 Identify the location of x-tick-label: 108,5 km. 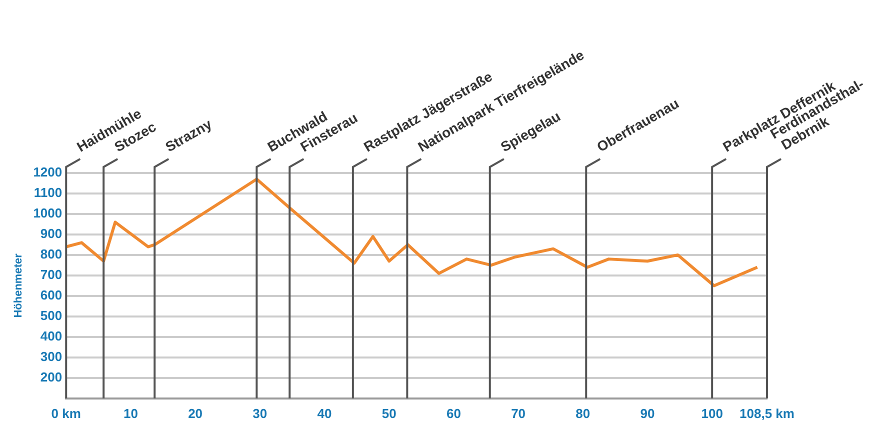
(767, 413).